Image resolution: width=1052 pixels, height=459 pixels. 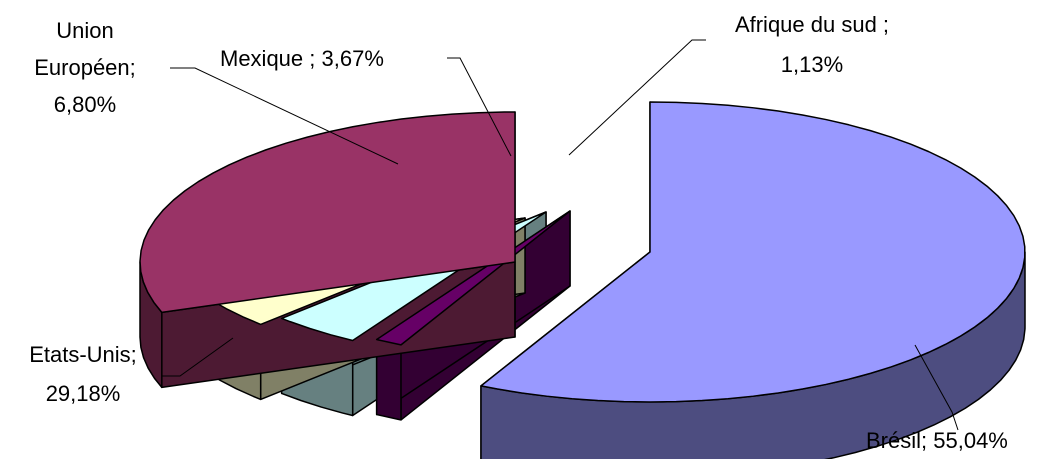 What do you see at coordinates (84, 30) in the screenshot?
I see `data-label-union-europeen-name-1: Union` at bounding box center [84, 30].